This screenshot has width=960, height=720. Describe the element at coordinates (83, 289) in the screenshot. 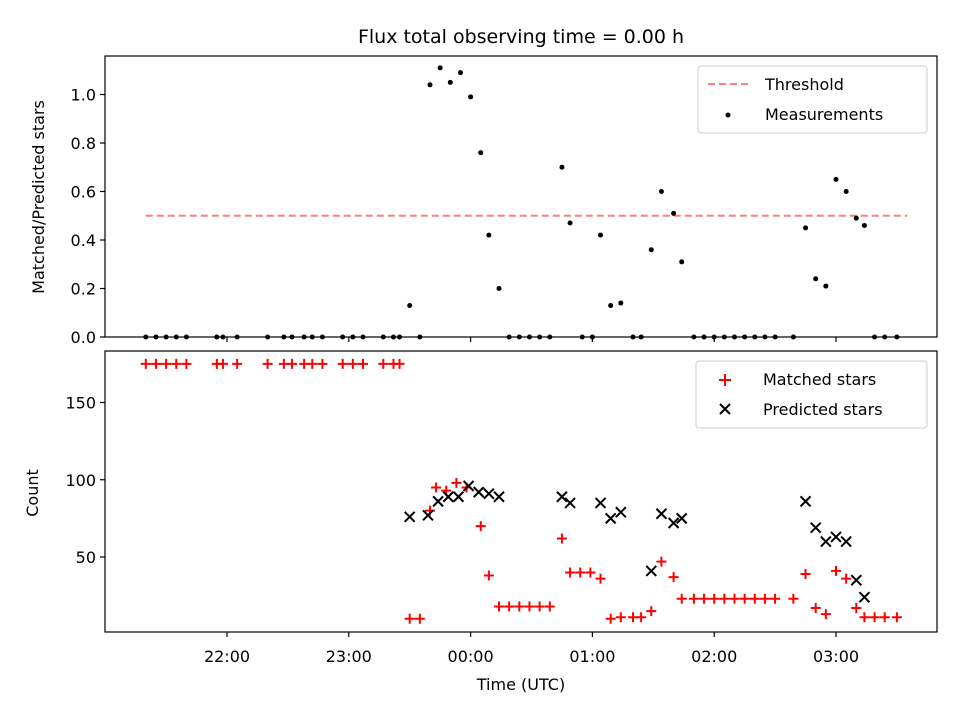

I see `y-tick-label: 0.2` at that location.